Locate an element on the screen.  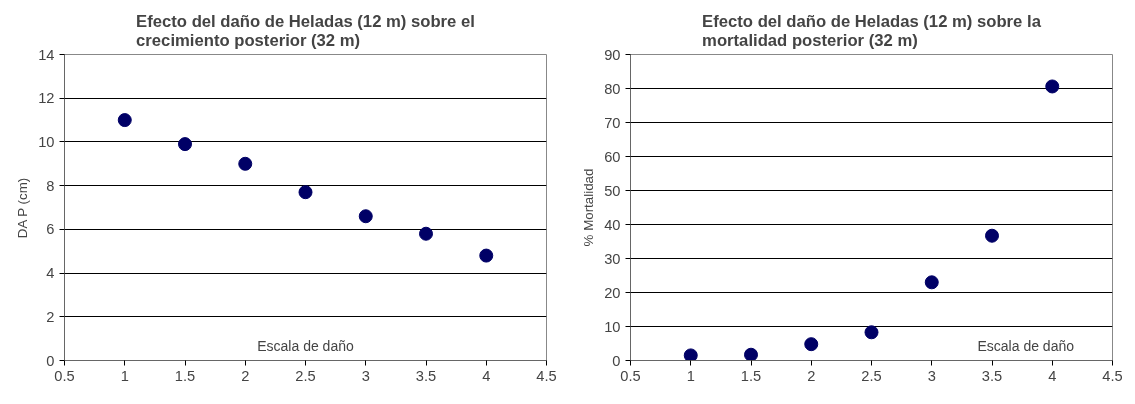
y-tick-label: 6 is located at coordinates (50, 229).